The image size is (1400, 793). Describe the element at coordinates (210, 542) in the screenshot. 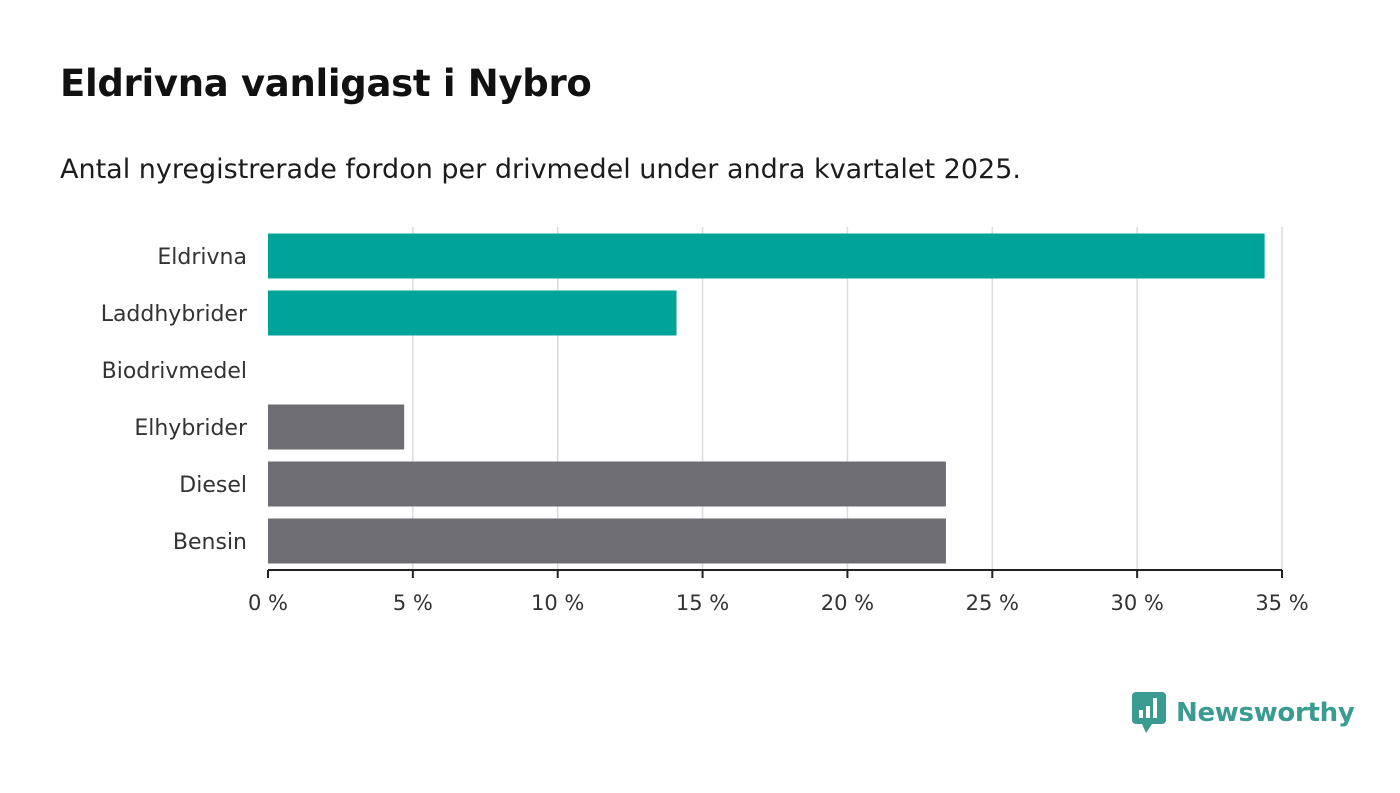

I see `category-label: Bensin` at that location.